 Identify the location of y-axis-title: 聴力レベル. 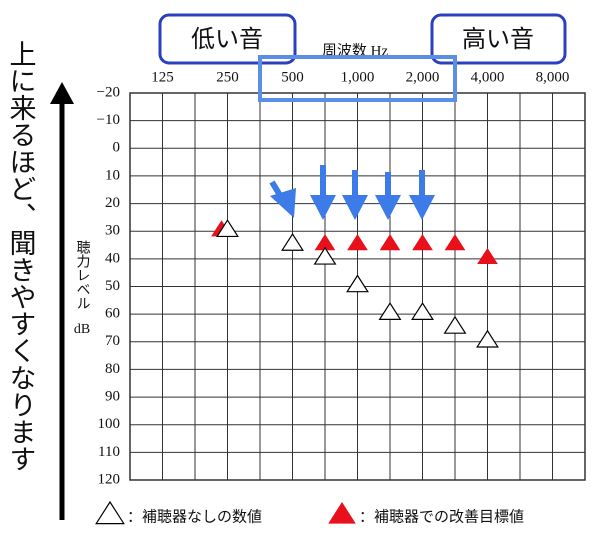
(83, 275).